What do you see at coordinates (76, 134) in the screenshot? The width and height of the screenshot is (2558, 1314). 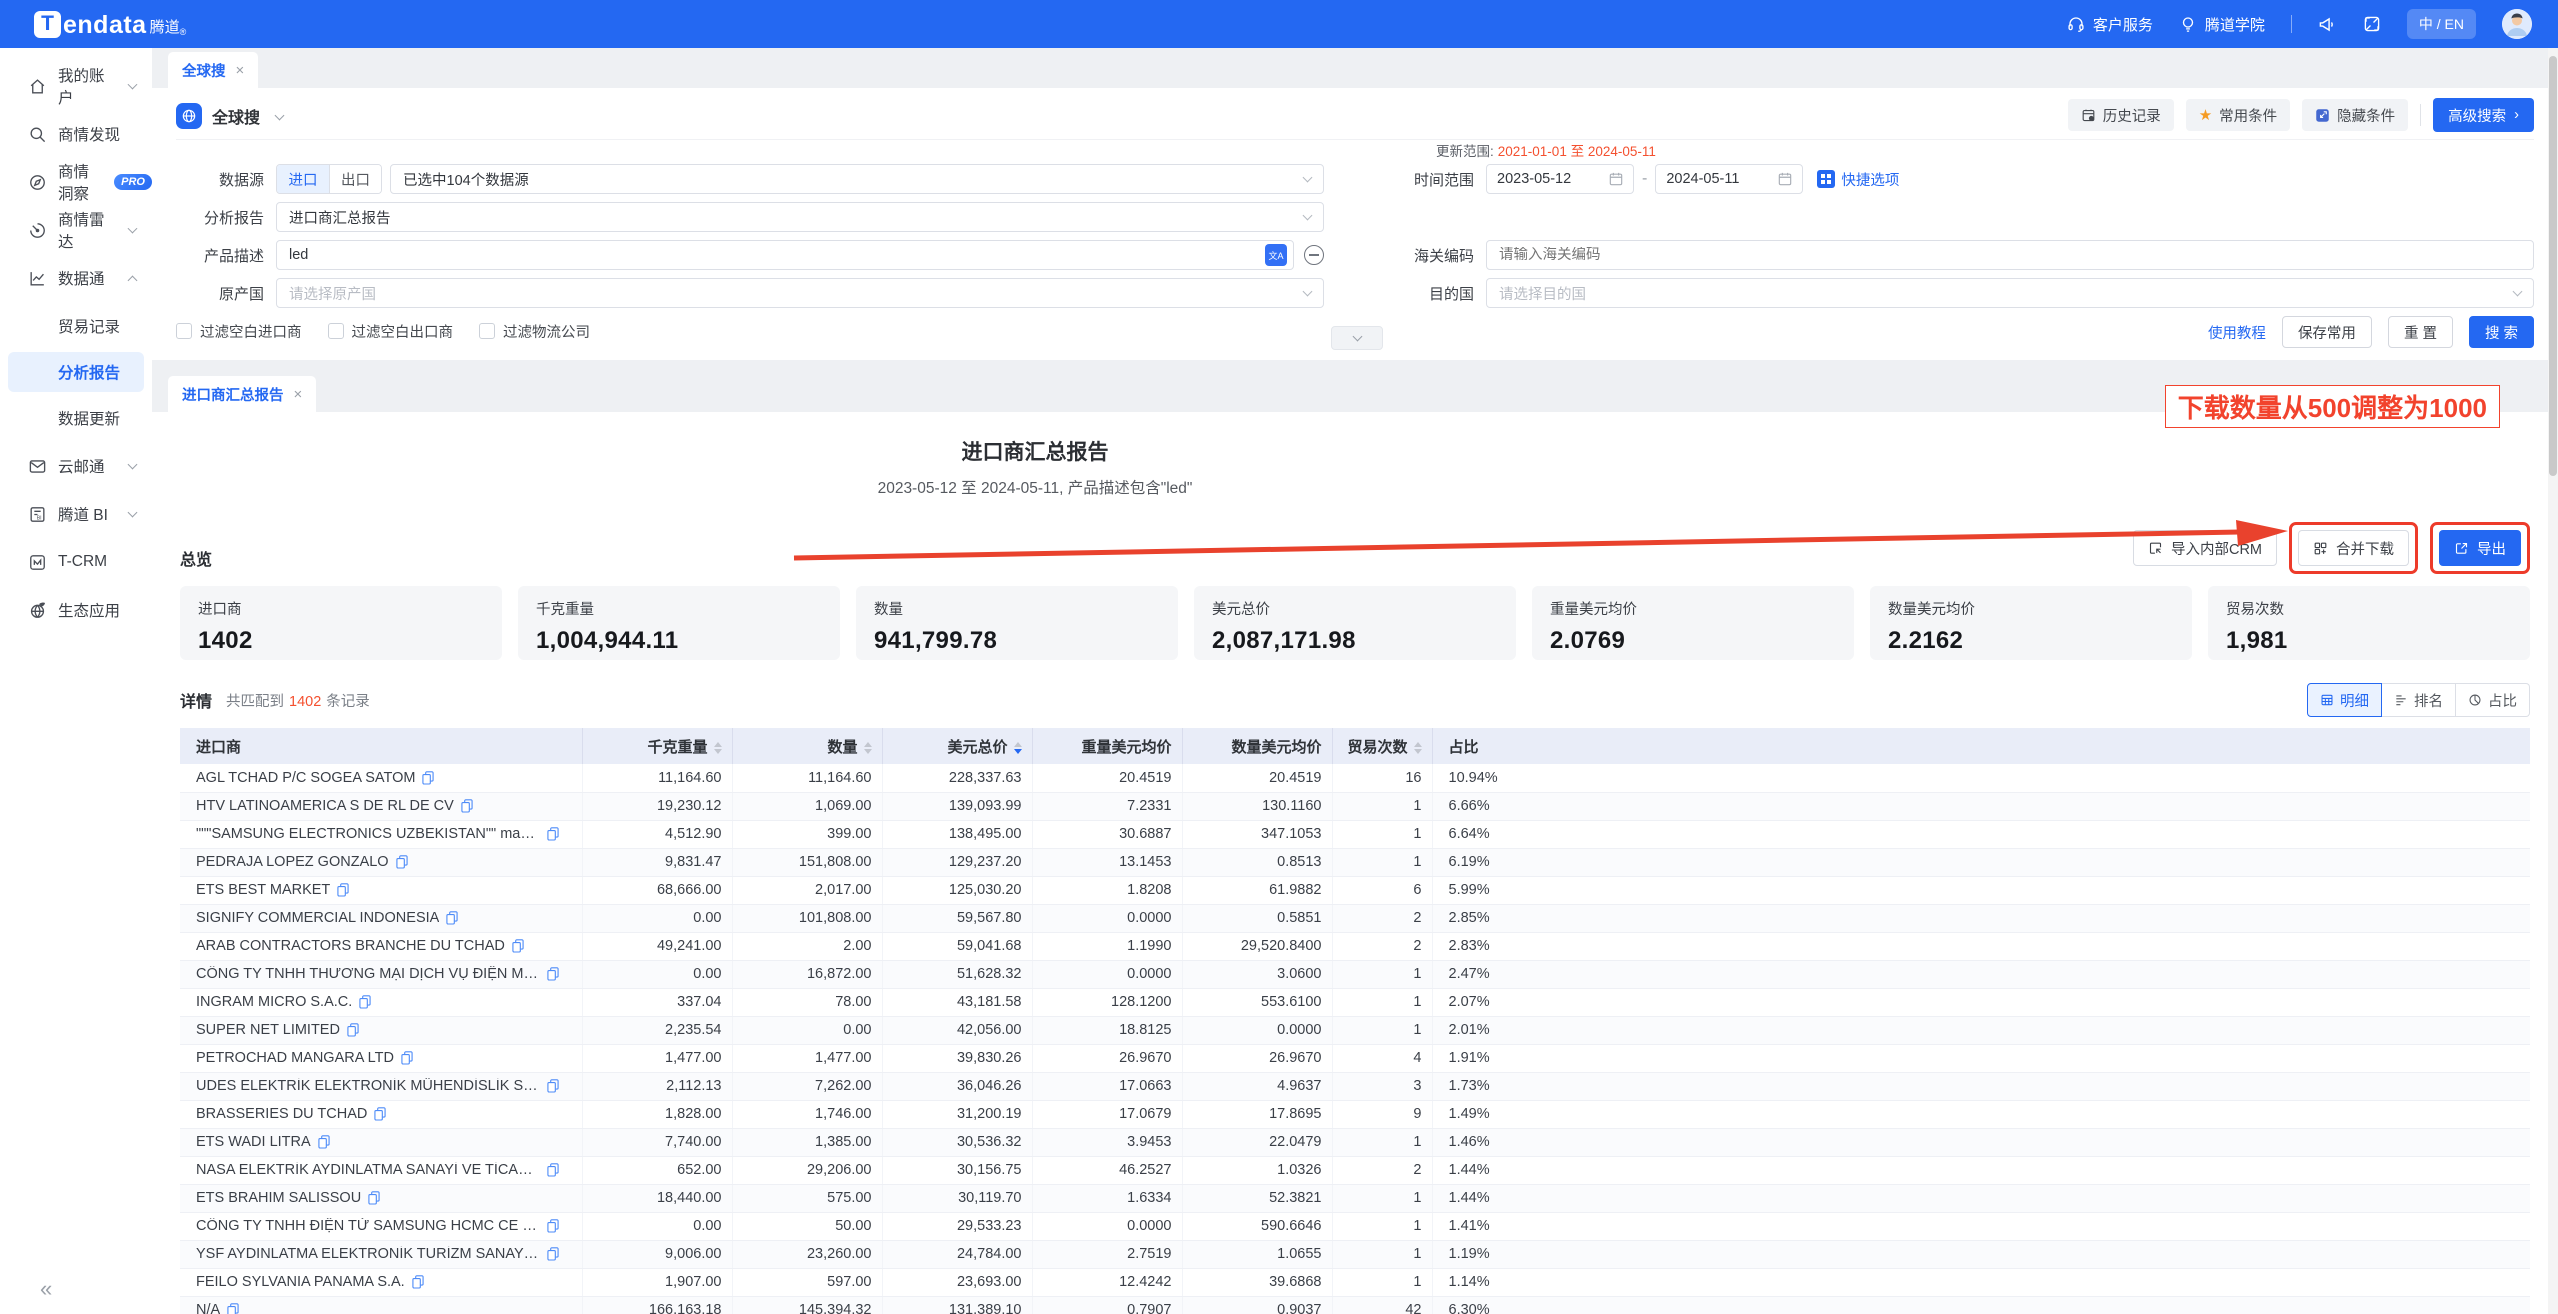 I see `sidebar-item-discovery: 商情发现` at bounding box center [76, 134].